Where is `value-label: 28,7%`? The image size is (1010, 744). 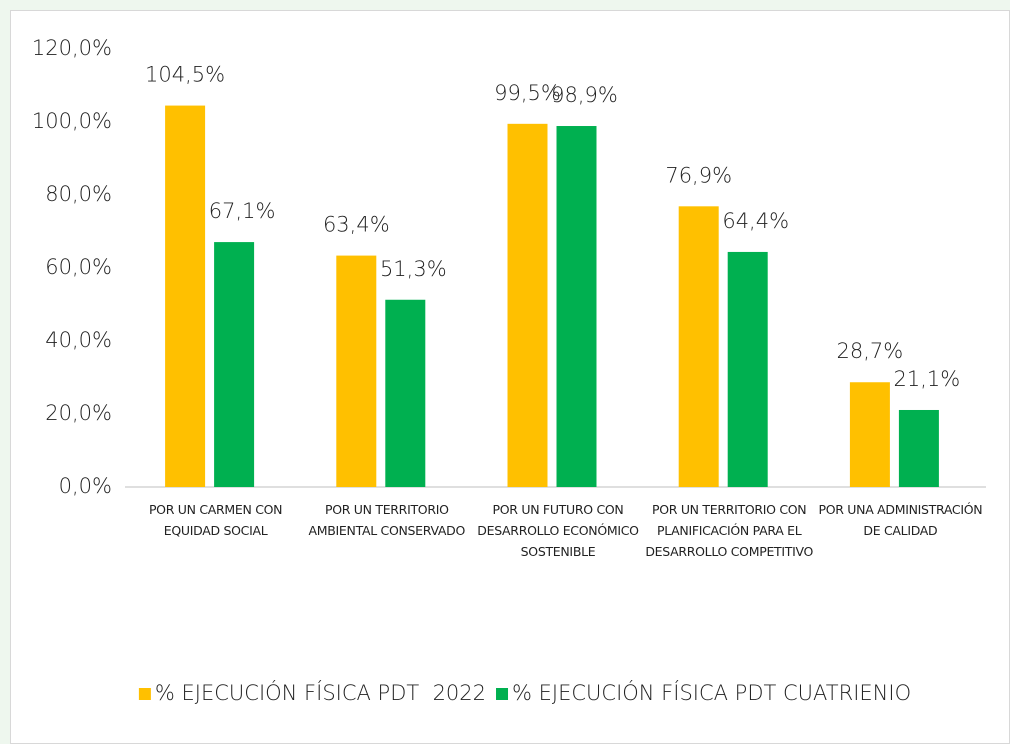
value-label: 28,7% is located at coordinates (870, 351).